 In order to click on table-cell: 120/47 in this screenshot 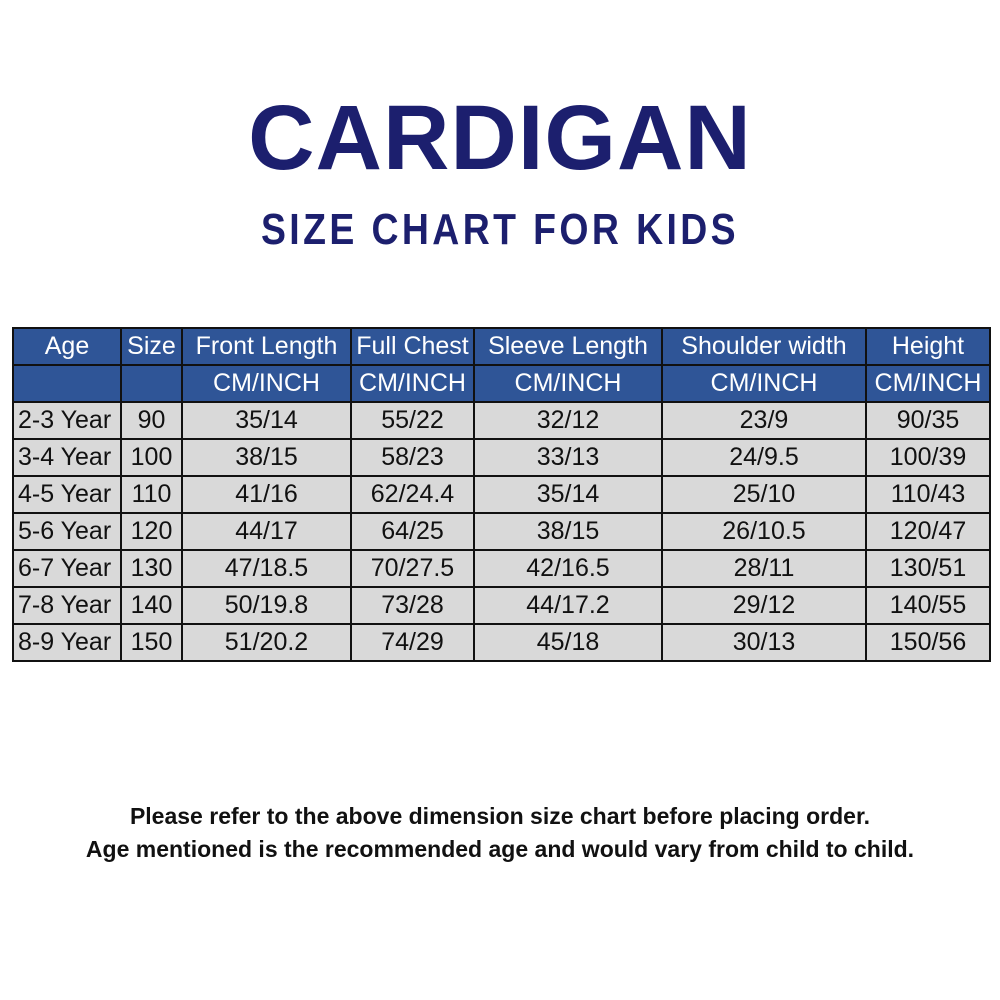, I will do `click(928, 531)`.